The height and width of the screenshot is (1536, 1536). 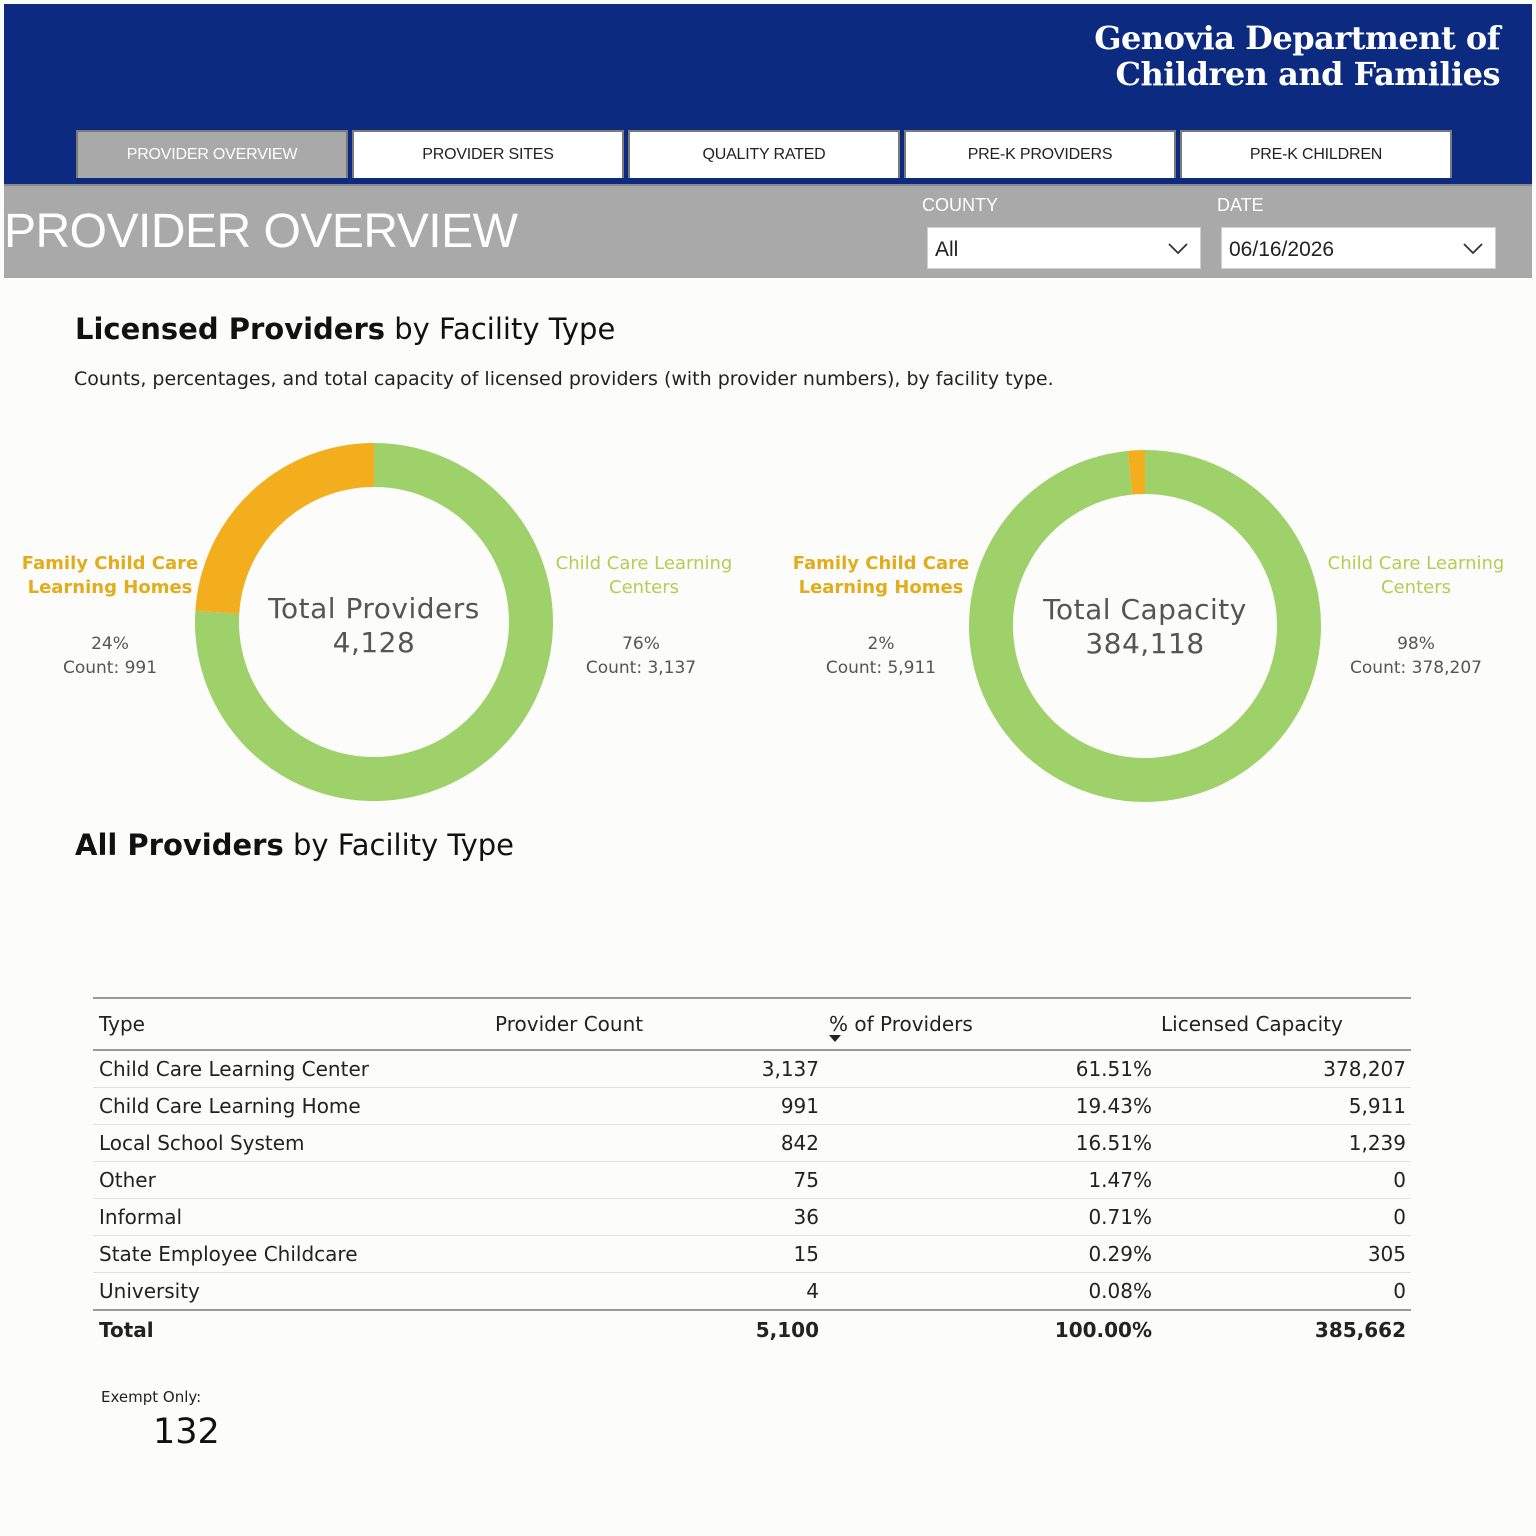 I want to click on county-dropdown-value: All, so click(x=947, y=249).